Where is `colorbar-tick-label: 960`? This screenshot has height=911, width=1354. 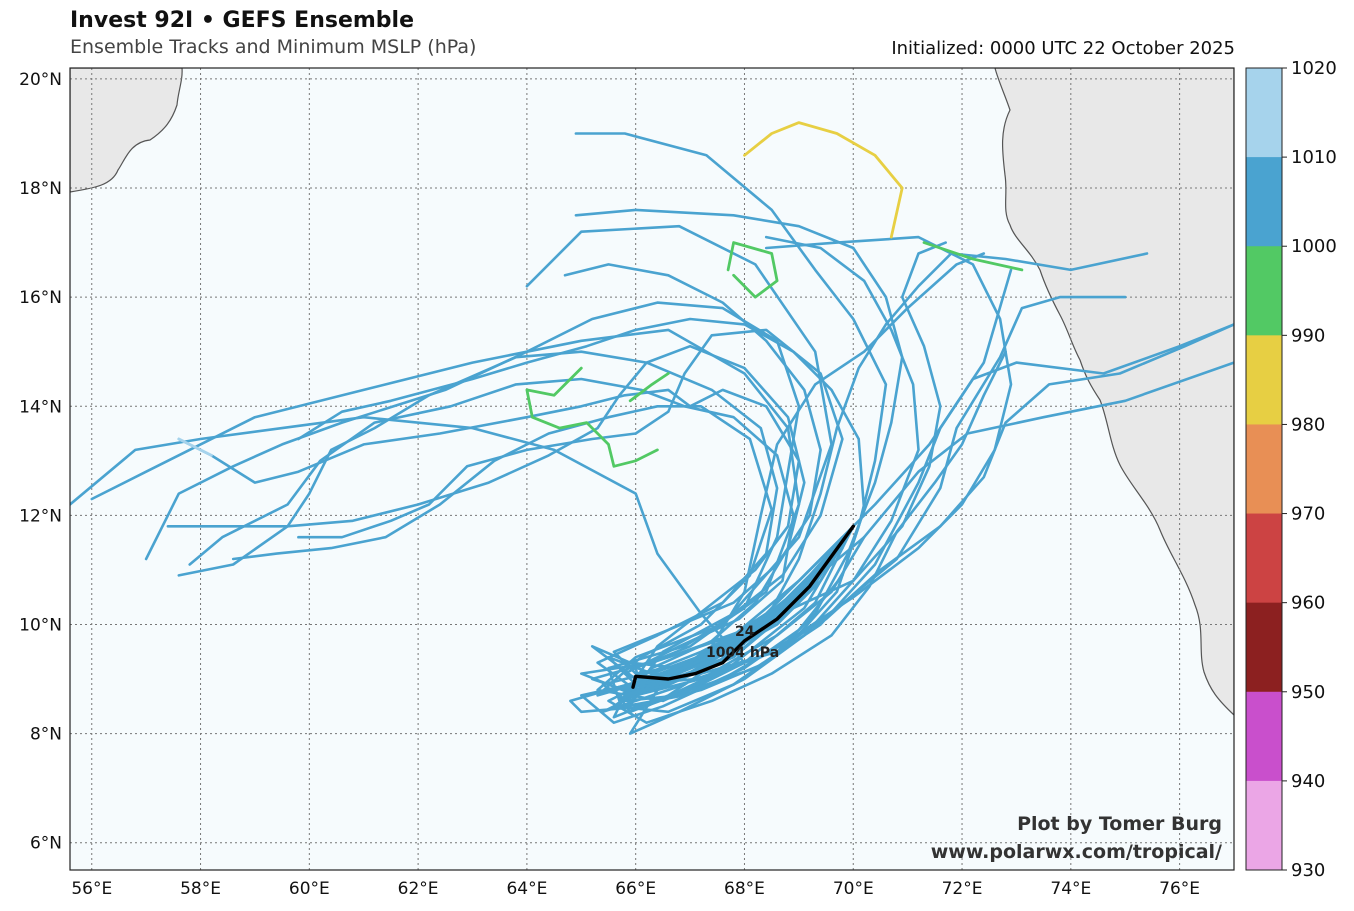
colorbar-tick-label: 960 is located at coordinates (1308, 603).